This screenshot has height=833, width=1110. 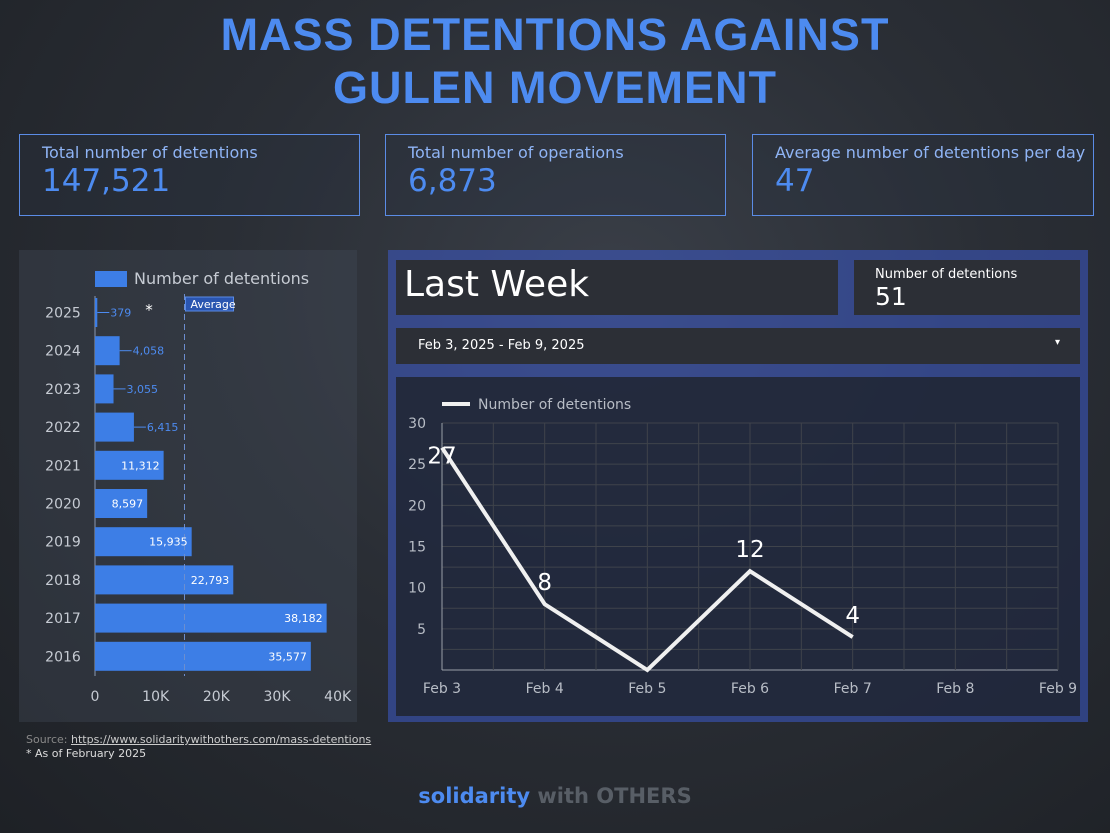 I want to click on bar-category-label: 2020, so click(x=63, y=505).